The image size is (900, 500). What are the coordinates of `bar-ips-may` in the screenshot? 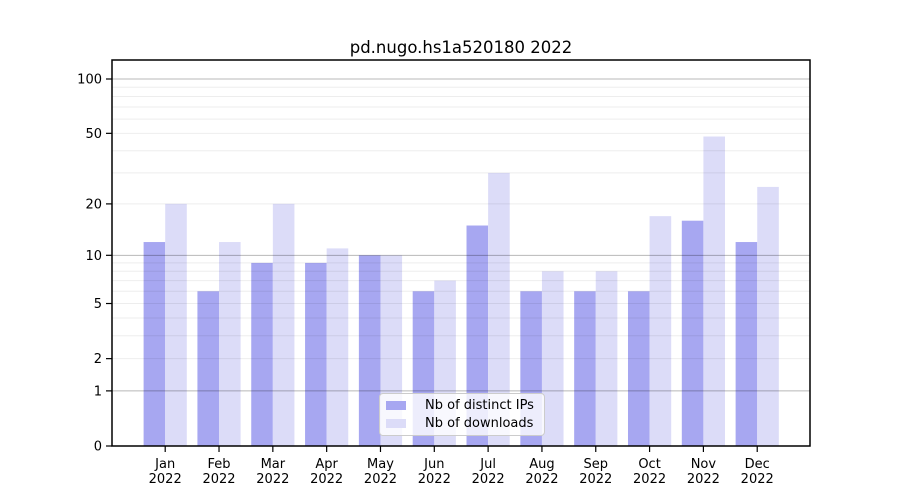 It's located at (369, 350).